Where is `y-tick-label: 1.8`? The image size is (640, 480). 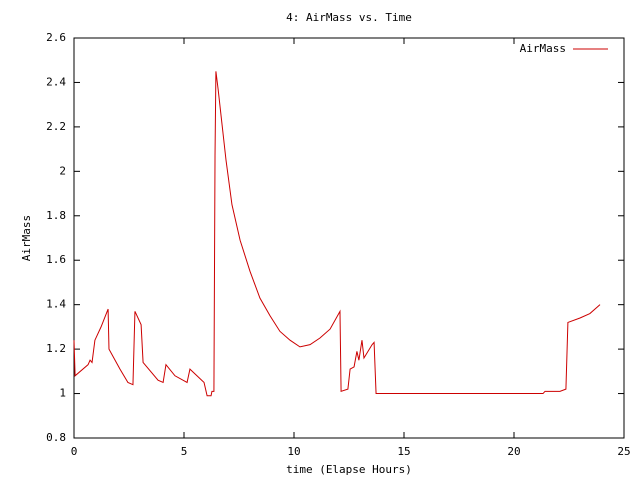
y-tick-label: 1.8 is located at coordinates (56, 215).